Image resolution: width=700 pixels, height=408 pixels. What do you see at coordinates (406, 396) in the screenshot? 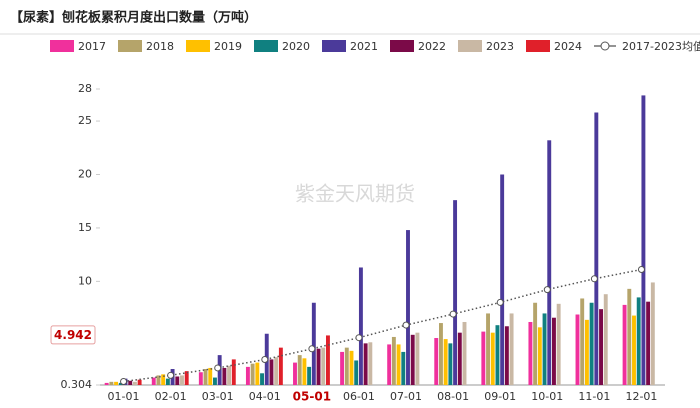
I see `x-tick-label: 07-01` at bounding box center [406, 396].